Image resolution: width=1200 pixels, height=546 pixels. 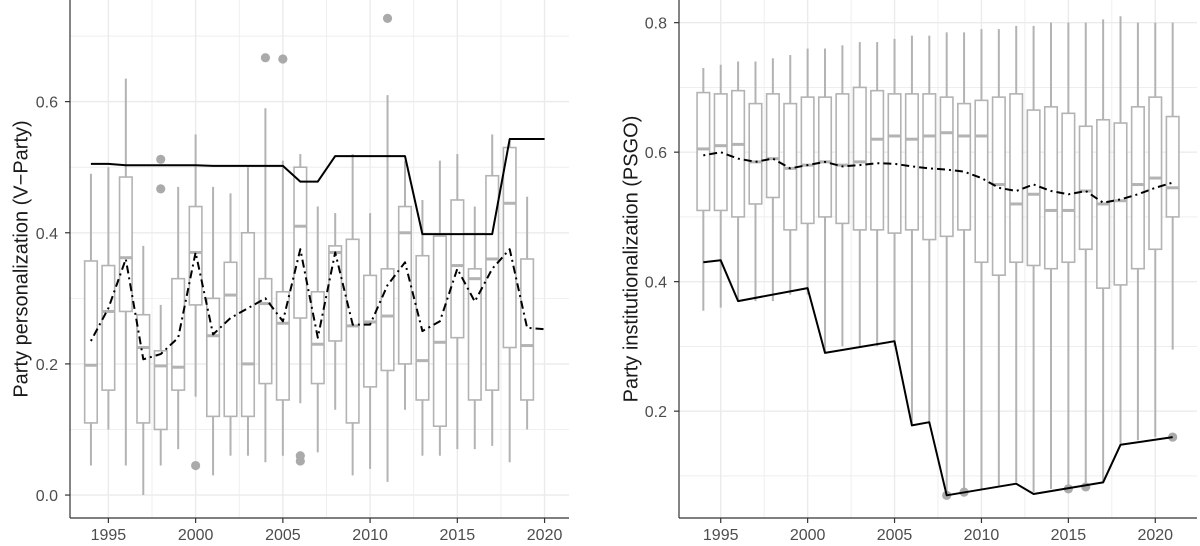 I want to click on x-tick-label: 2000, so click(x=196, y=535).